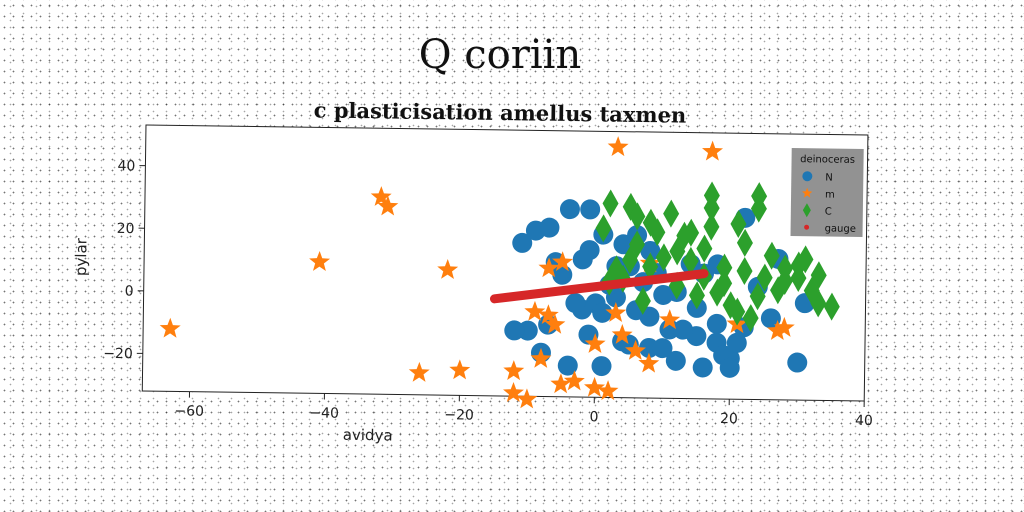 This screenshot has height=512, width=1024. Describe the element at coordinates (829, 177) in the screenshot. I see `legend-label-n: N` at that location.